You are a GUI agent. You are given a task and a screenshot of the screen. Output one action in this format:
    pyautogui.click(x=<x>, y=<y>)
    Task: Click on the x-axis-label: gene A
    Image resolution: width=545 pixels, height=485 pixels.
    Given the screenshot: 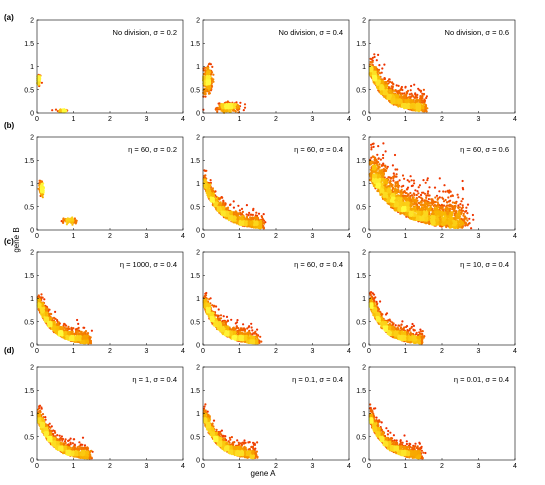 What is the action you would take?
    pyautogui.click(x=264, y=473)
    